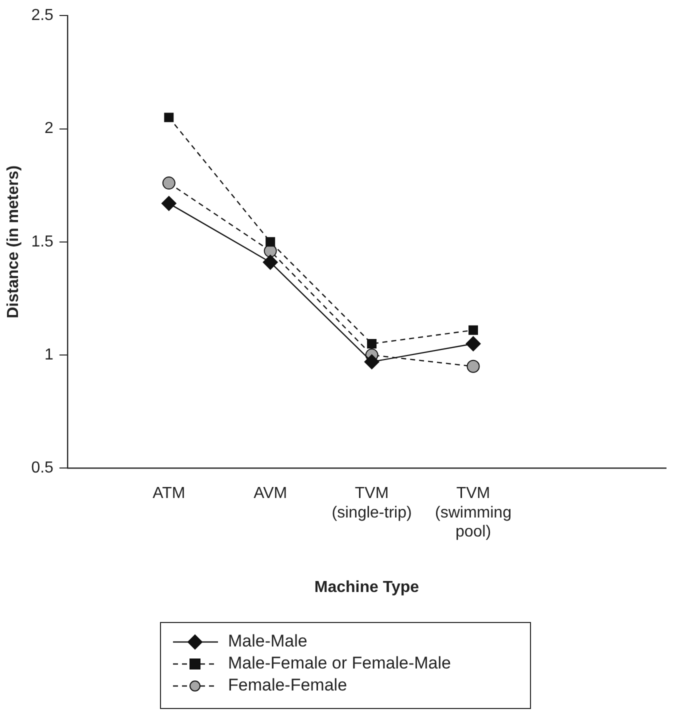 The image size is (674, 711). What do you see at coordinates (42, 15) in the screenshot?
I see `y-tick-label: 2.5` at bounding box center [42, 15].